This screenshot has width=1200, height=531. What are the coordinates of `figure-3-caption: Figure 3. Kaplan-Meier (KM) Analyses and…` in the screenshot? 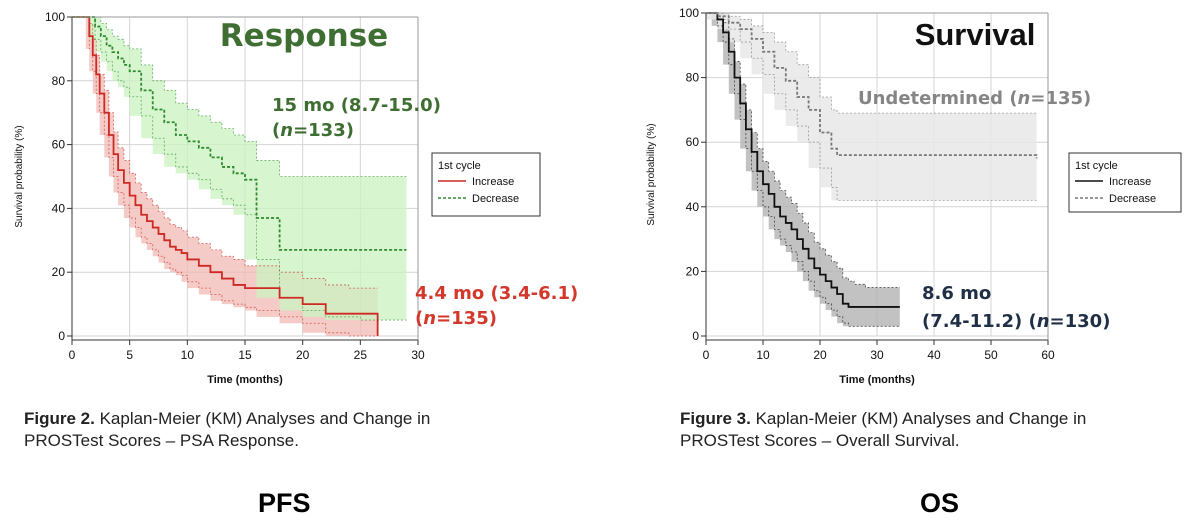 It's located at (940, 430).